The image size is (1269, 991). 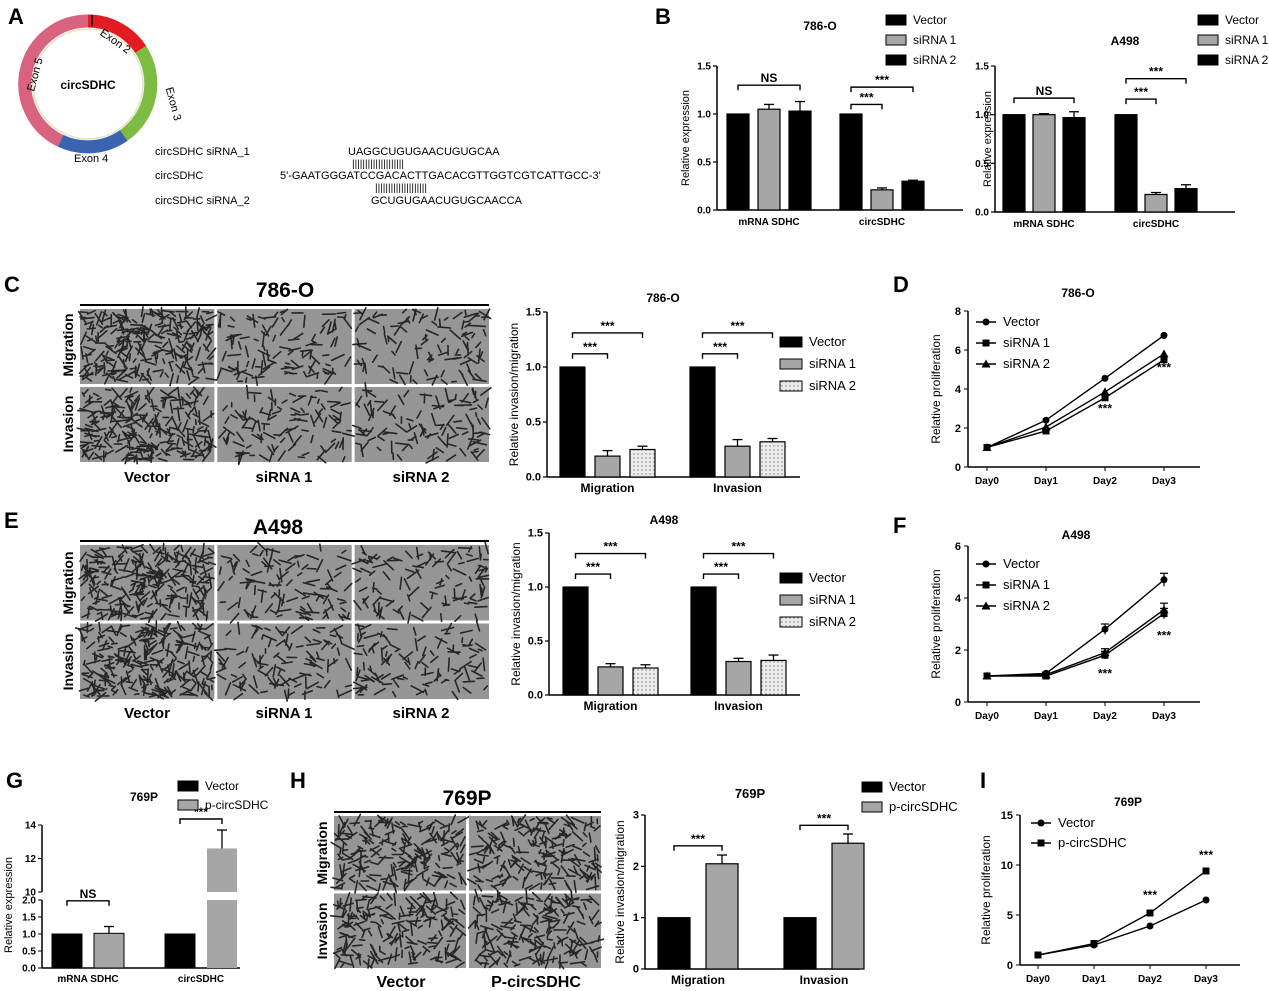 I want to click on y-tick-label: 0.0, so click(x=982, y=213).